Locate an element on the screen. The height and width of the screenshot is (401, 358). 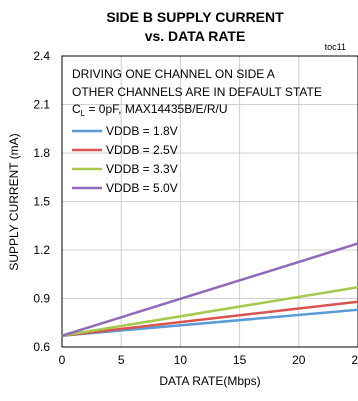
annotation-line-3: CL = 0pF, MAX14435B/E/R/U is located at coordinates (150, 110).